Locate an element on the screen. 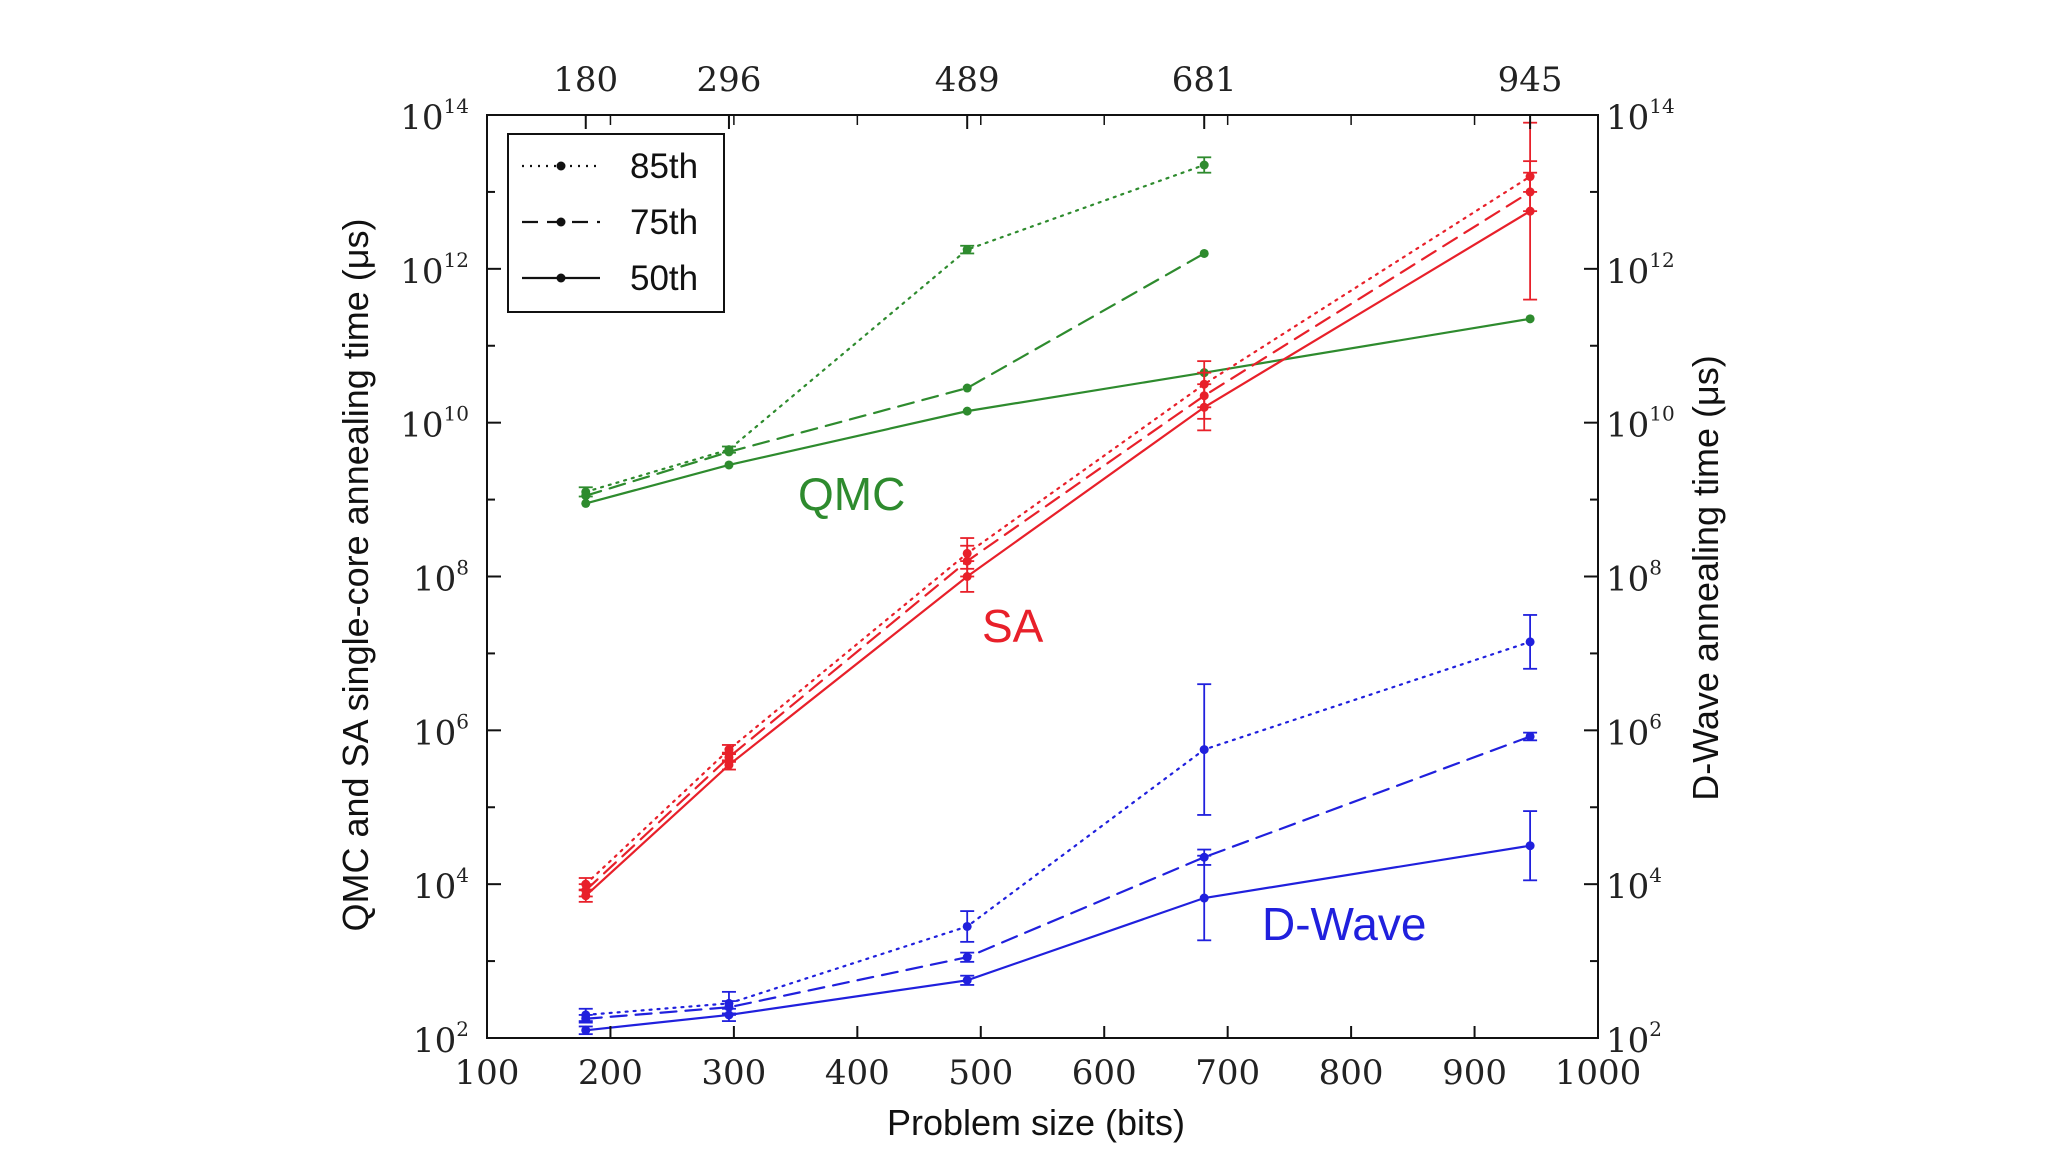 This screenshot has width=2048, height=1152. legend: 85th 75th 50th is located at coordinates (616, 223).